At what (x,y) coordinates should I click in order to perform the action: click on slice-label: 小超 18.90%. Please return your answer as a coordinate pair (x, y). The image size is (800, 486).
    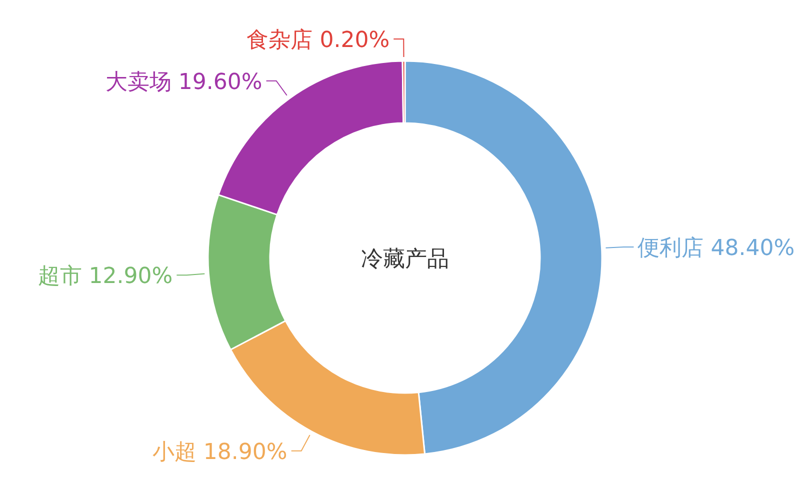
    Looking at the image, I should click on (220, 452).